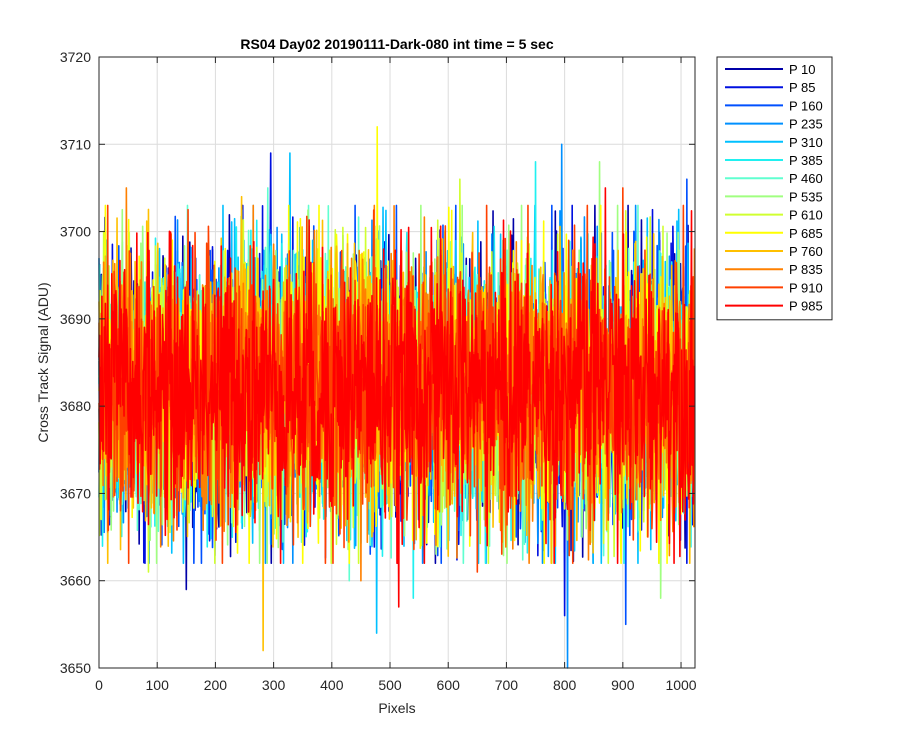  What do you see at coordinates (332, 685) in the screenshot?
I see `x-tick-label: 400` at bounding box center [332, 685].